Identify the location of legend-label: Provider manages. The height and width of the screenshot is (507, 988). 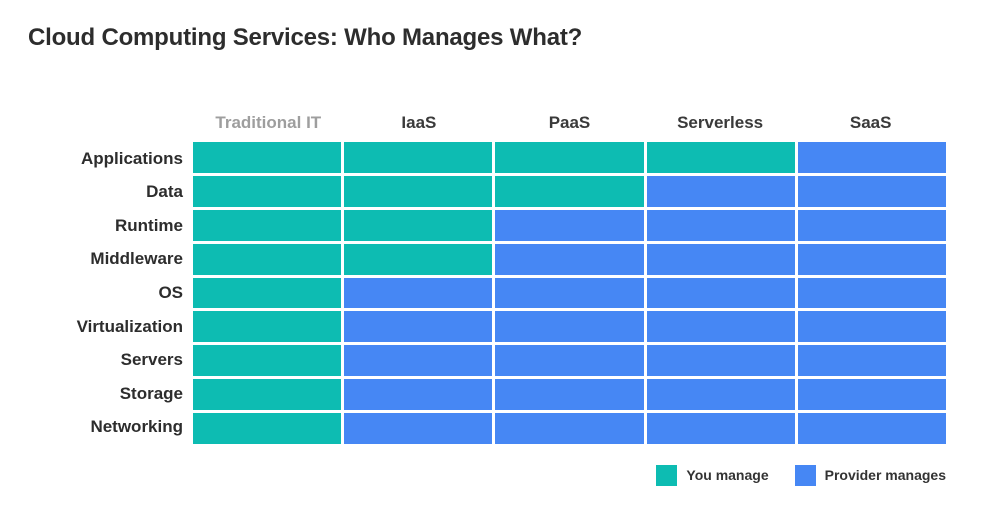
(885, 475).